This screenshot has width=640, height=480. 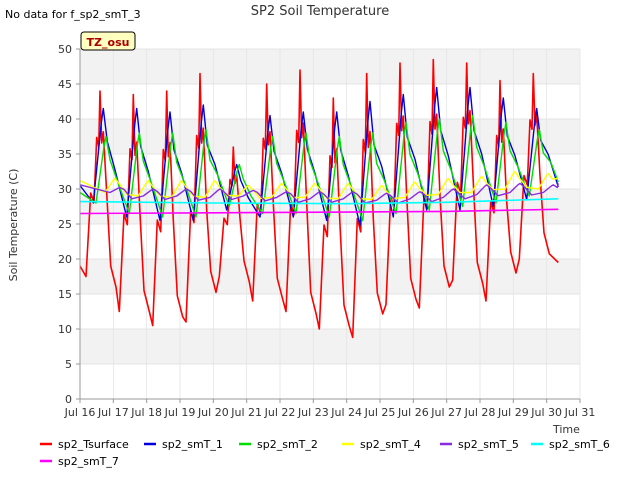 I want to click on legend-label-sp2_smT_4: sp2_smT_4, so click(x=390, y=444).